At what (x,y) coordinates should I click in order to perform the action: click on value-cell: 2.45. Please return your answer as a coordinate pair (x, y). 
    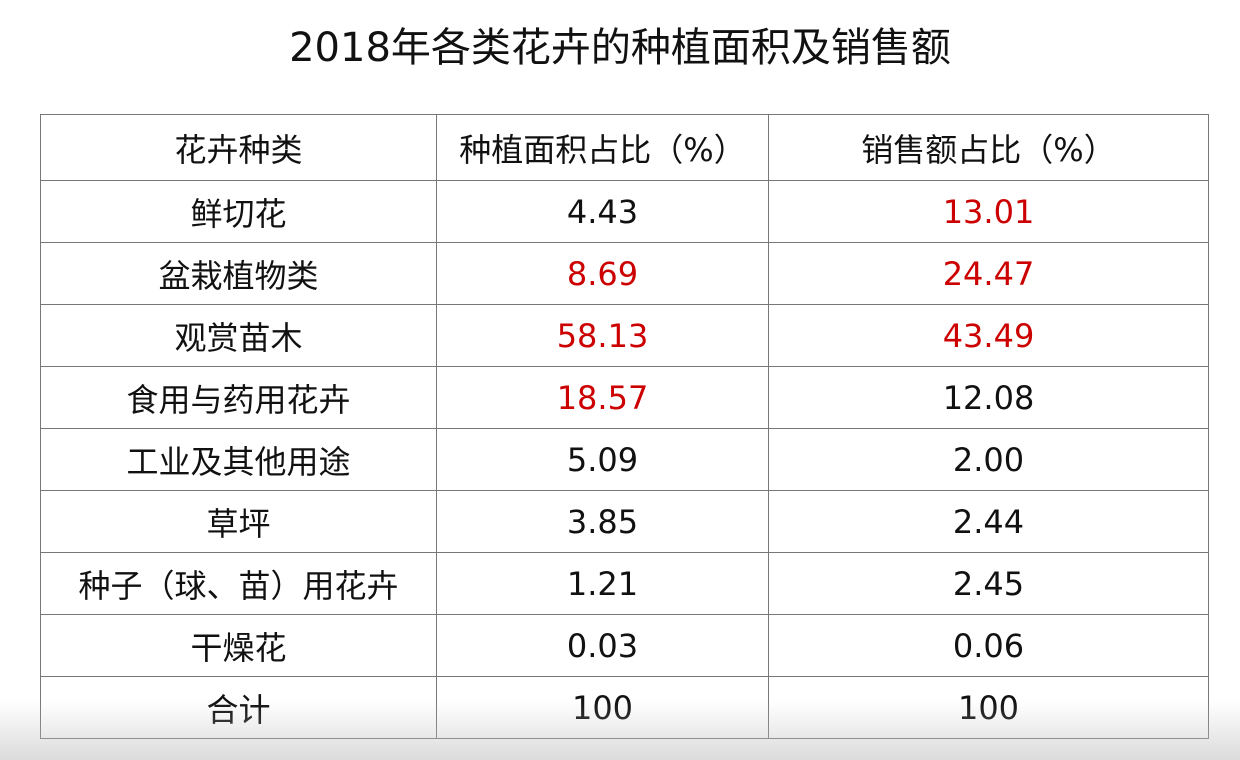
    Looking at the image, I should click on (988, 583).